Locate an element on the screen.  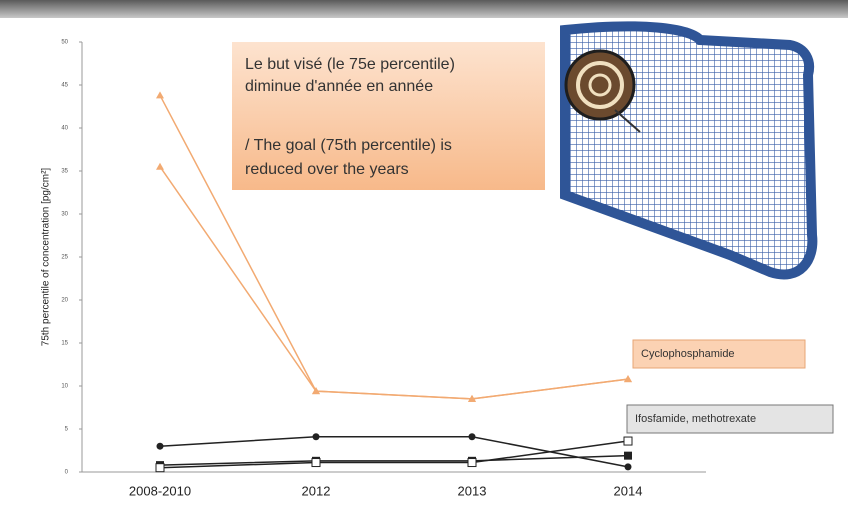
y-tick-label: 35 is located at coordinates (64, 172).